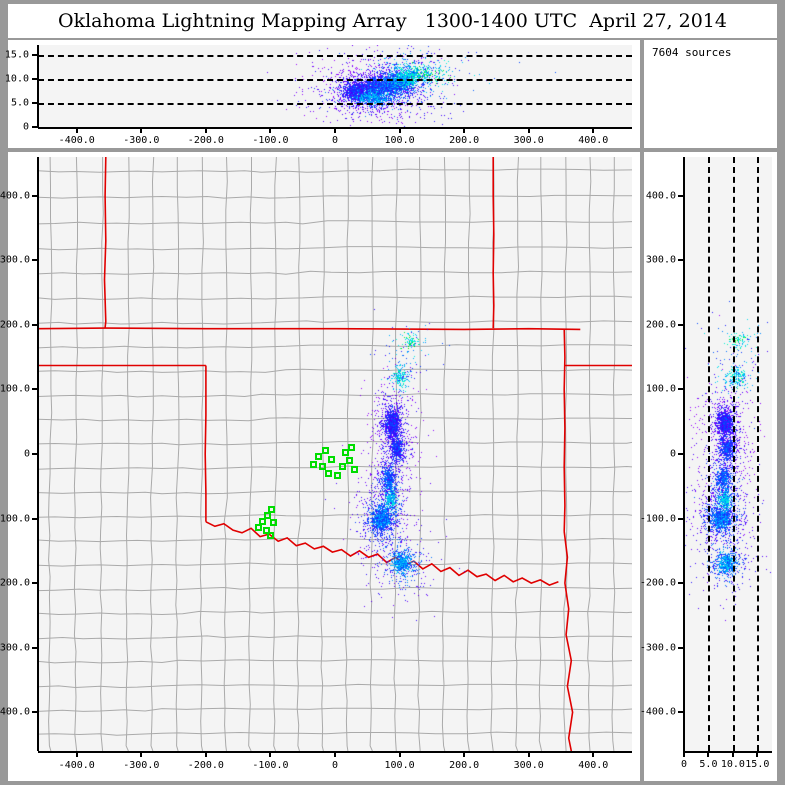 The width and height of the screenshot is (785, 785). Describe the element at coordinates (692, 52) in the screenshot. I see `source-count-label: 7604 sources` at that location.